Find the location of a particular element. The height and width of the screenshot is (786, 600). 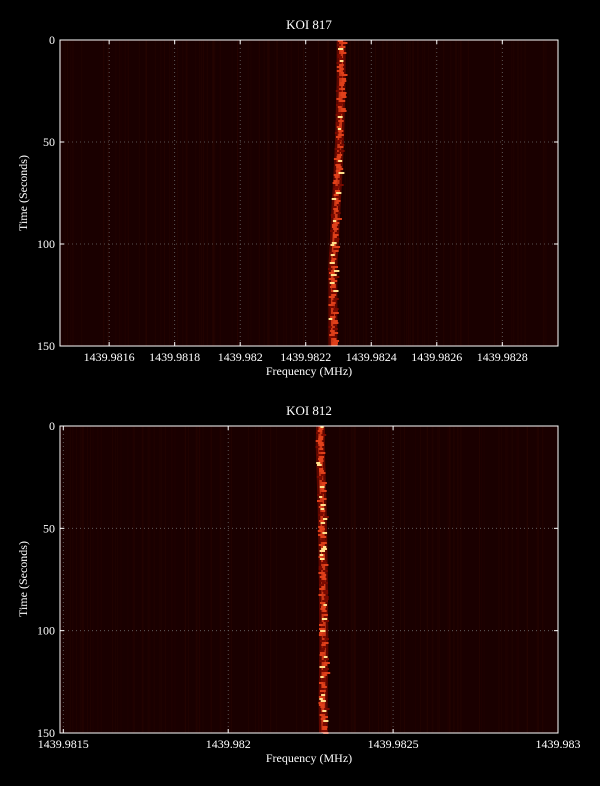

x-tick-label: 1439.982 is located at coordinates (240, 357).